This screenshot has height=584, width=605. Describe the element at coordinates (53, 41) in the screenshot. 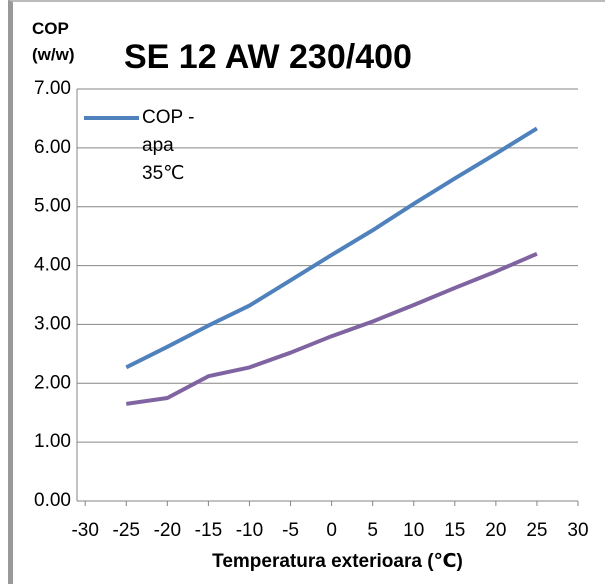

I see `y-axis-label: COP (w/w)` at that location.